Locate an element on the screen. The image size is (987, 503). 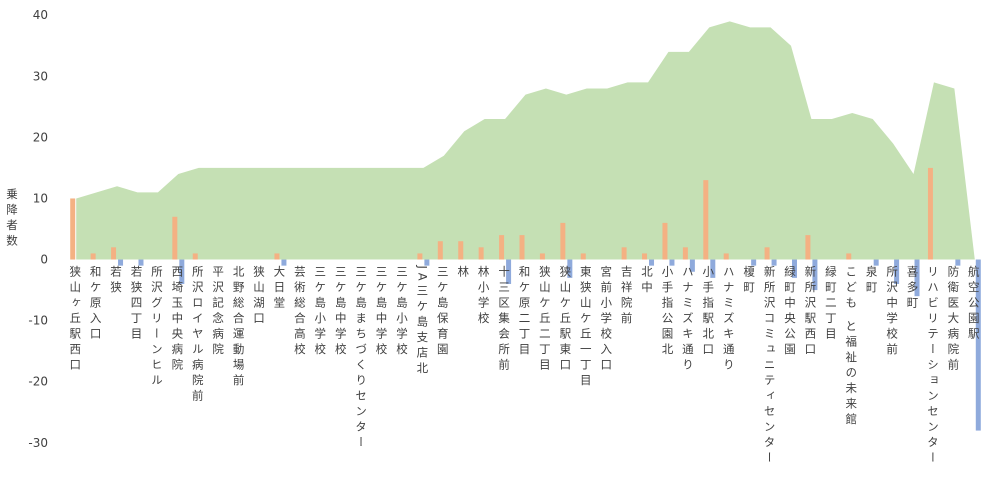
x-tick-label: 所沢グリーンヒル is located at coordinates (157, 328).